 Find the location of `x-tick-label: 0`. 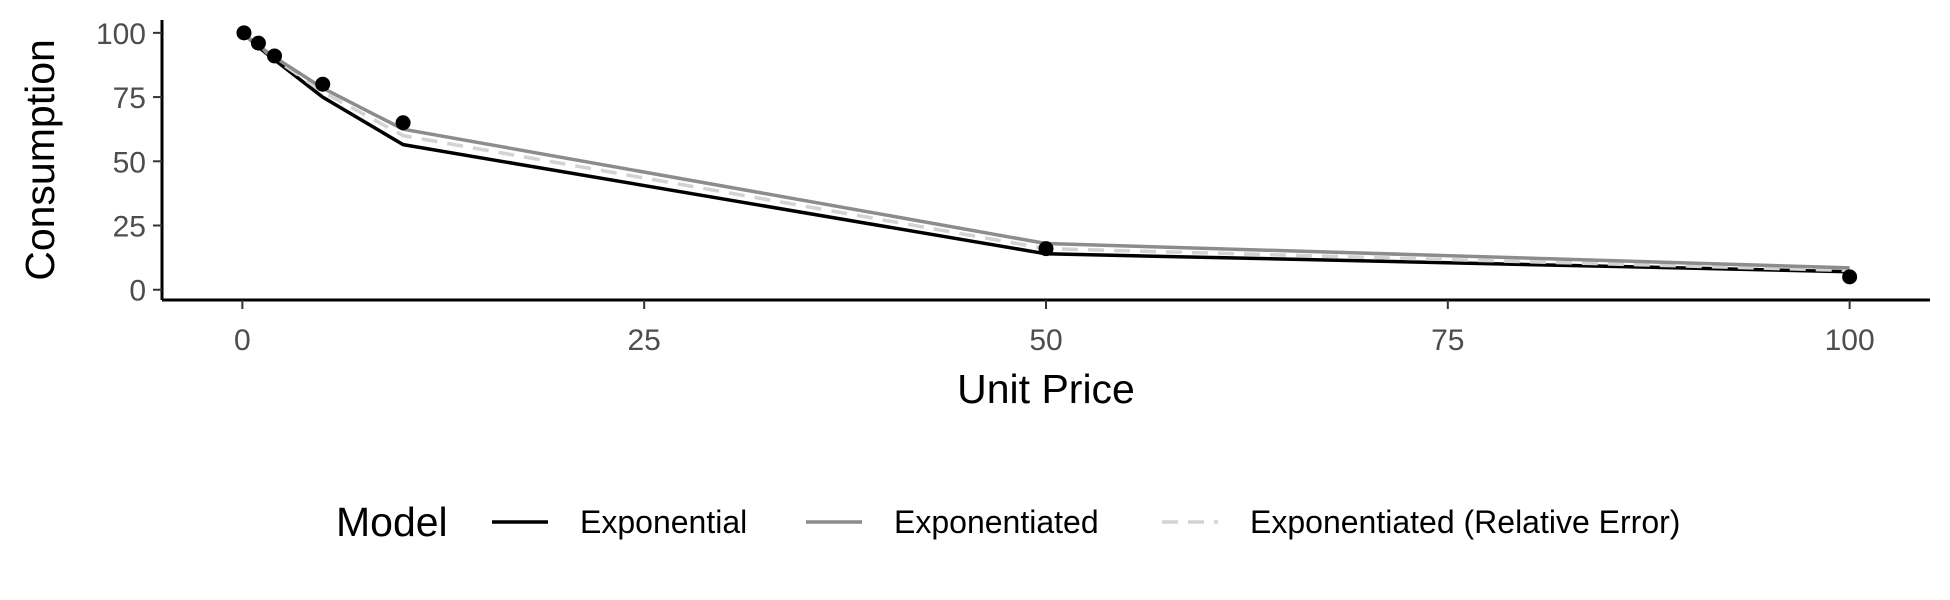

x-tick-label: 0 is located at coordinates (242, 340).